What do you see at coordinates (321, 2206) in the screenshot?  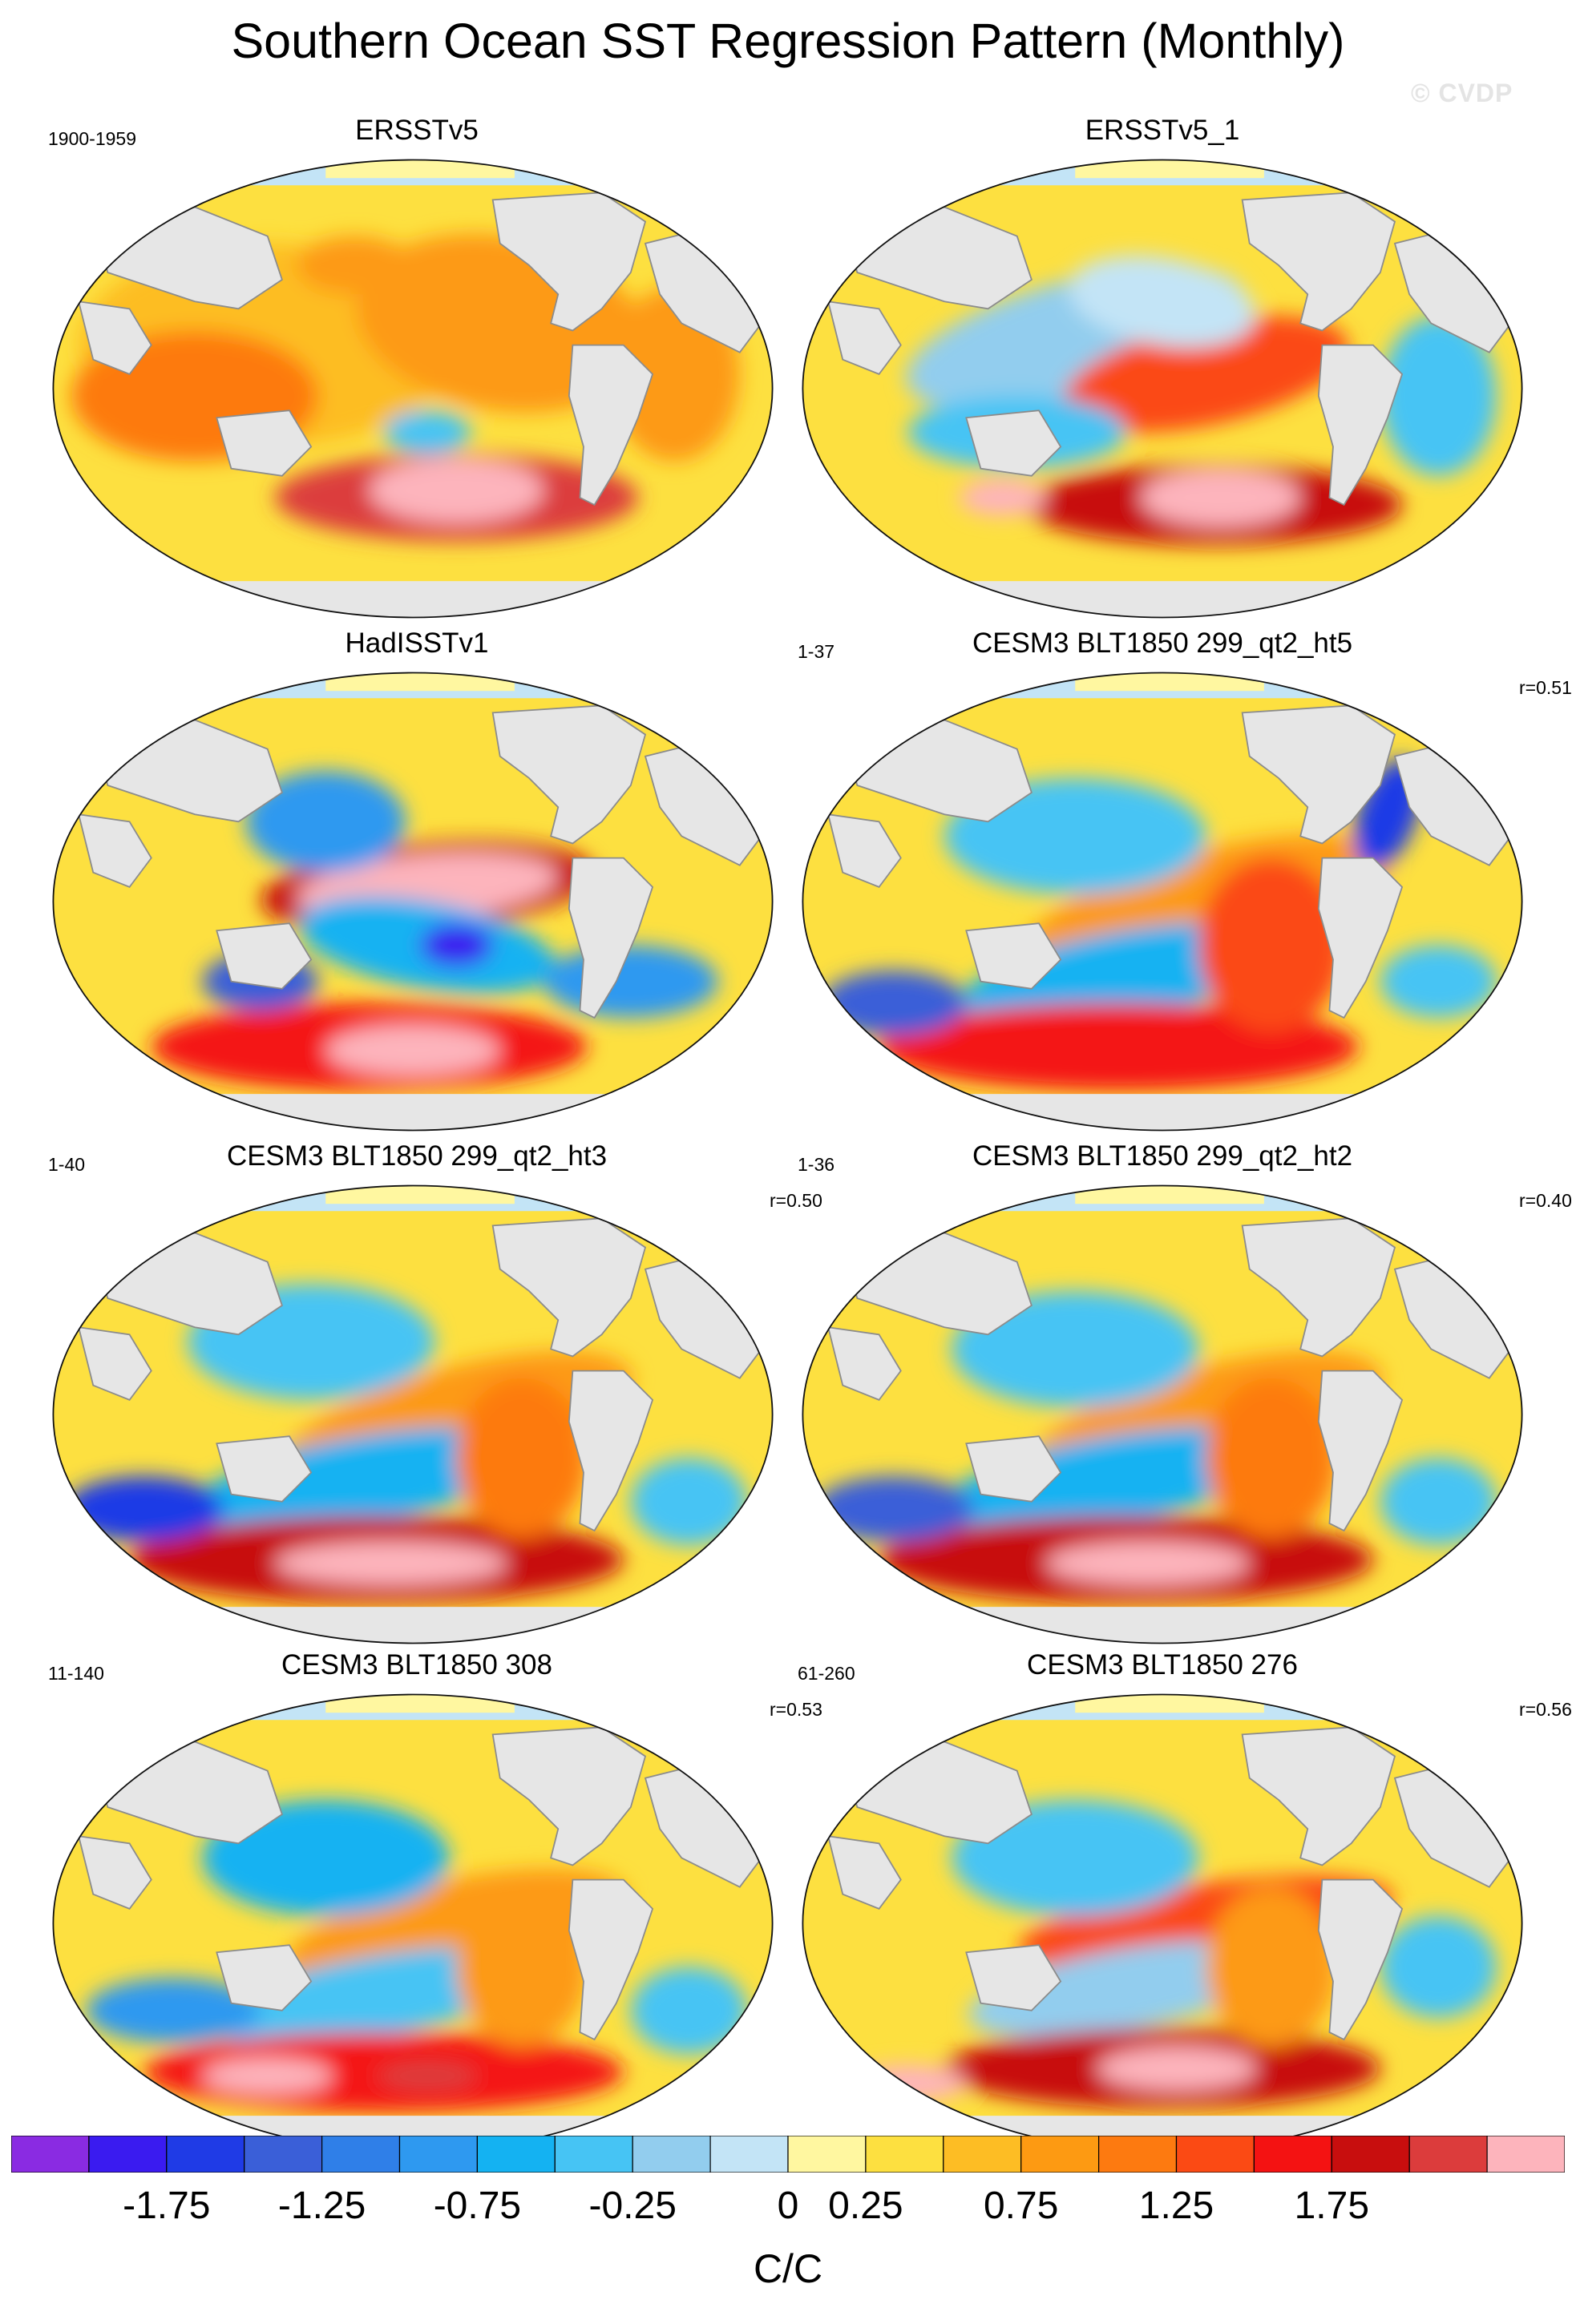 I see `colorbar-tick-label: -1.25` at bounding box center [321, 2206].